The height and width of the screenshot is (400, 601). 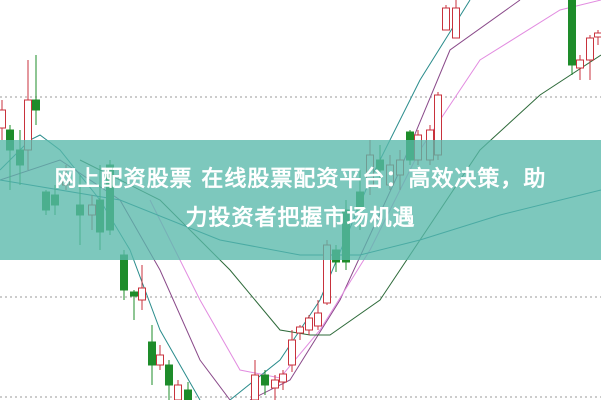 What do you see at coordinates (300, 218) in the screenshot?
I see `article-title-line-2: 力投资者把握市场机遇` at bounding box center [300, 218].